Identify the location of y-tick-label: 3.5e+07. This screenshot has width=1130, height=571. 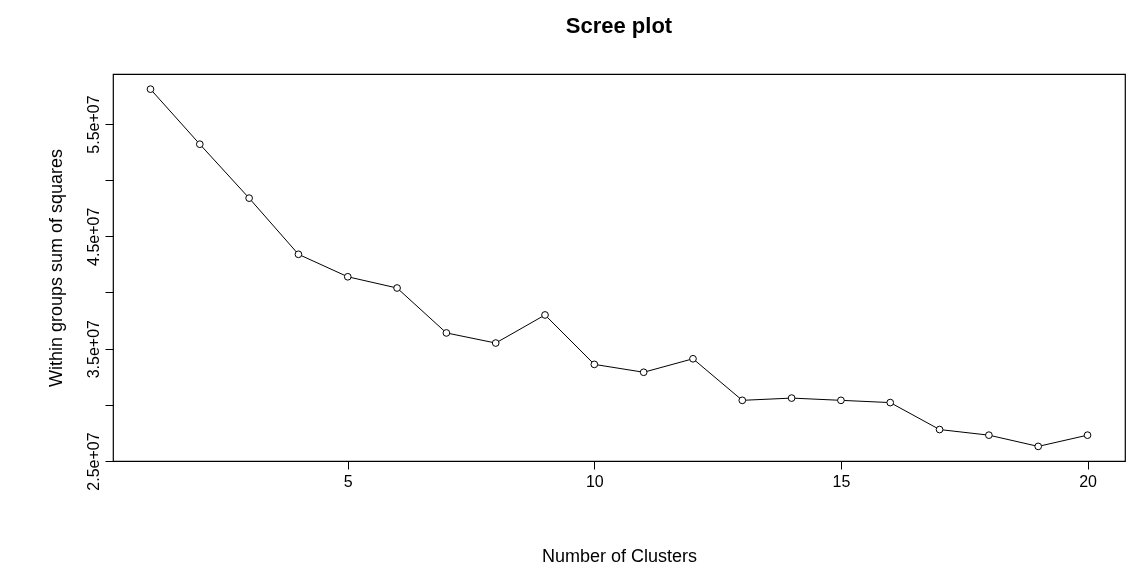
(93, 349).